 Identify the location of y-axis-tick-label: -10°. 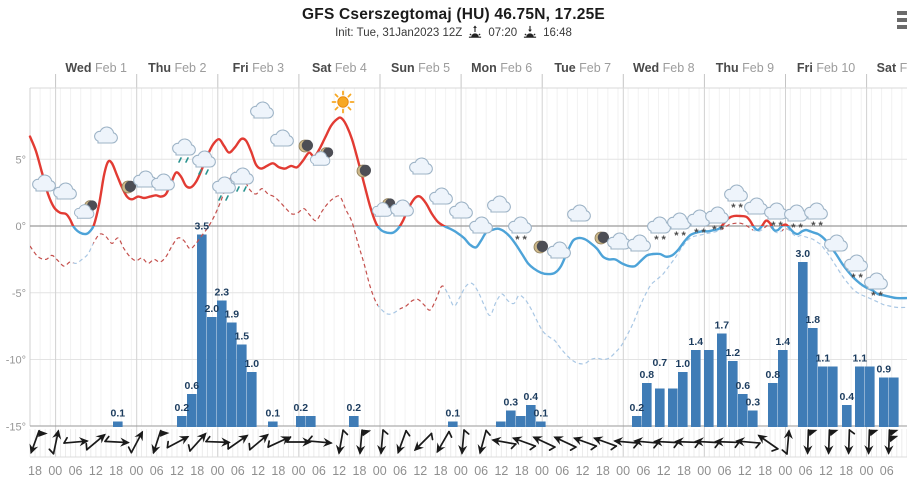
(16, 361).